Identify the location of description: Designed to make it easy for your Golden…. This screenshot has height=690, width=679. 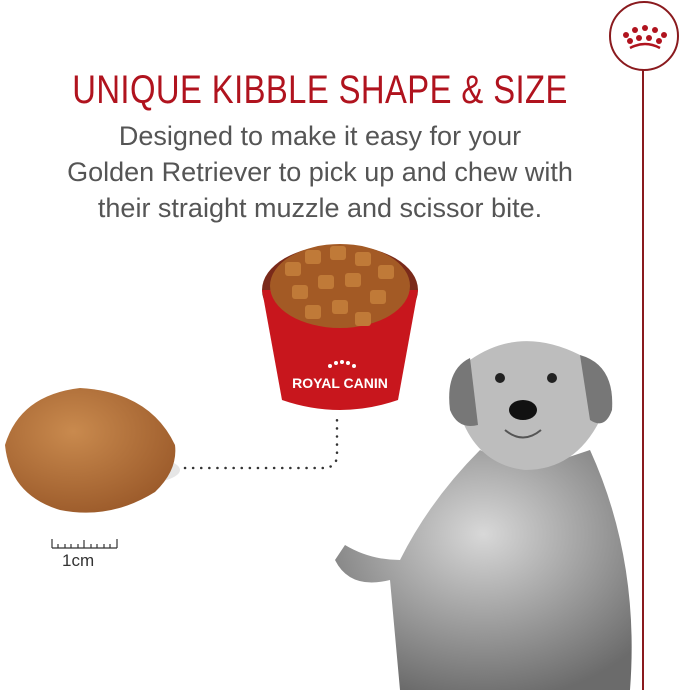
(320, 172).